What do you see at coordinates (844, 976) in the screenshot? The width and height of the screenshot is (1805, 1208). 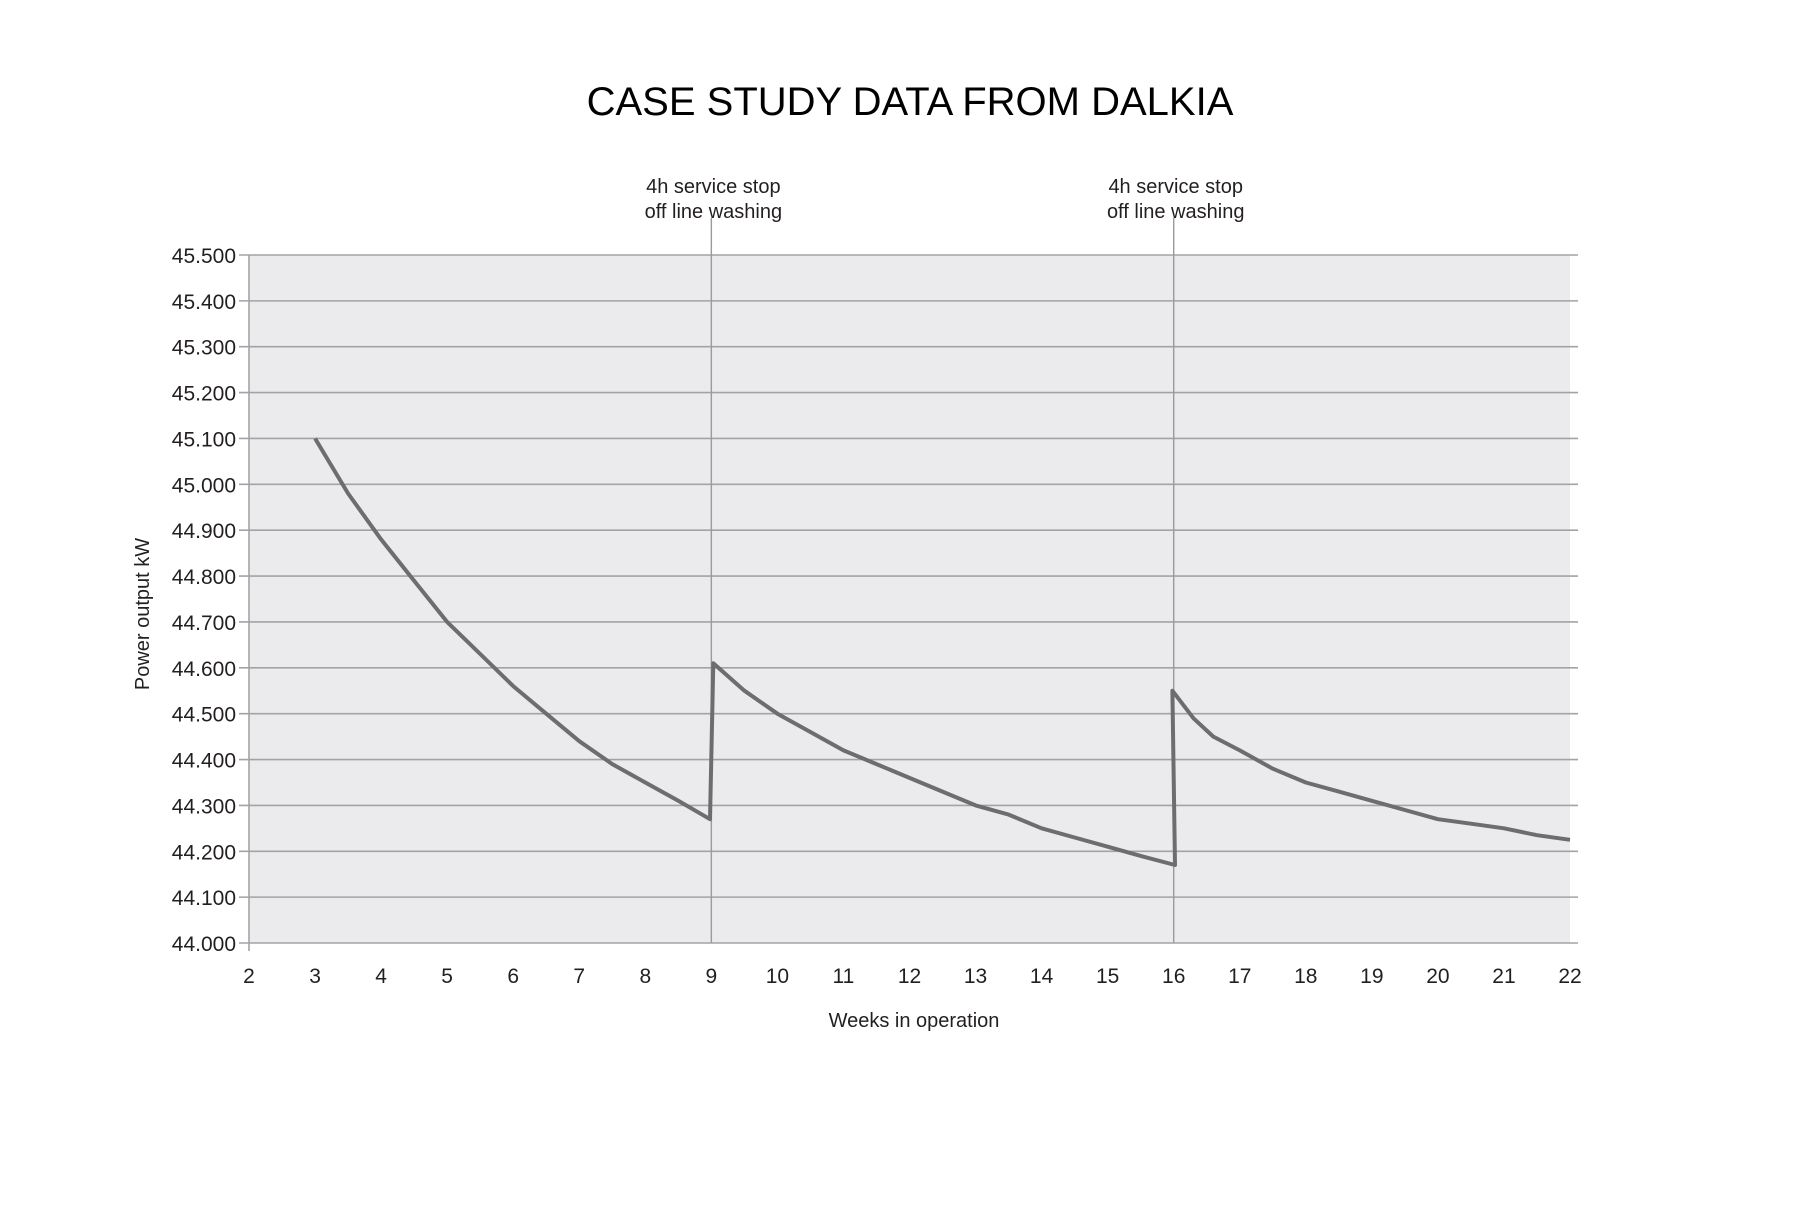 I see `x-tick-label: 11` at bounding box center [844, 976].